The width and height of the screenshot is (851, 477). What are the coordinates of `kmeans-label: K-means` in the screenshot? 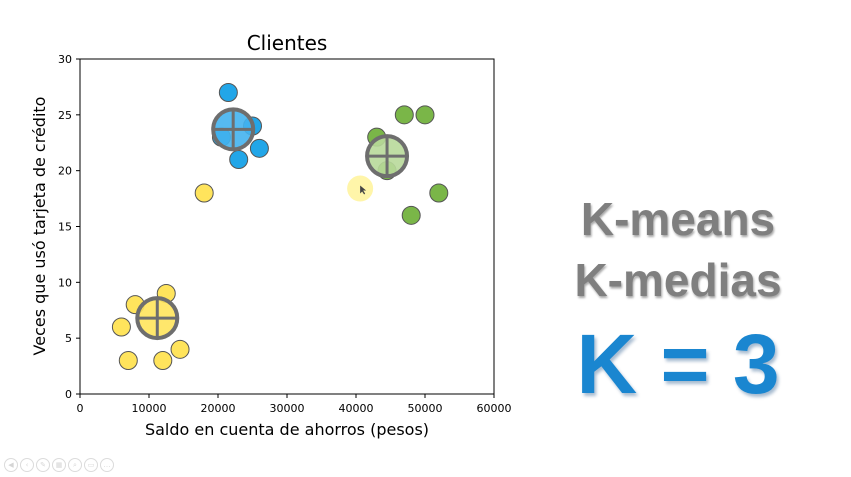 It's located at (678, 219).